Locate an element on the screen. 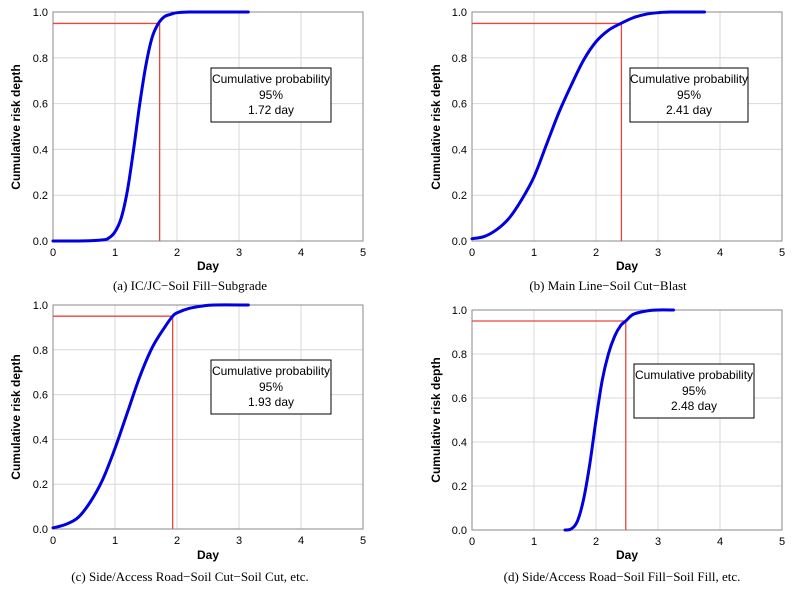 The height and width of the screenshot is (595, 797). annotation-box: Cumulative probability 95%1.93 day is located at coordinates (271, 387).